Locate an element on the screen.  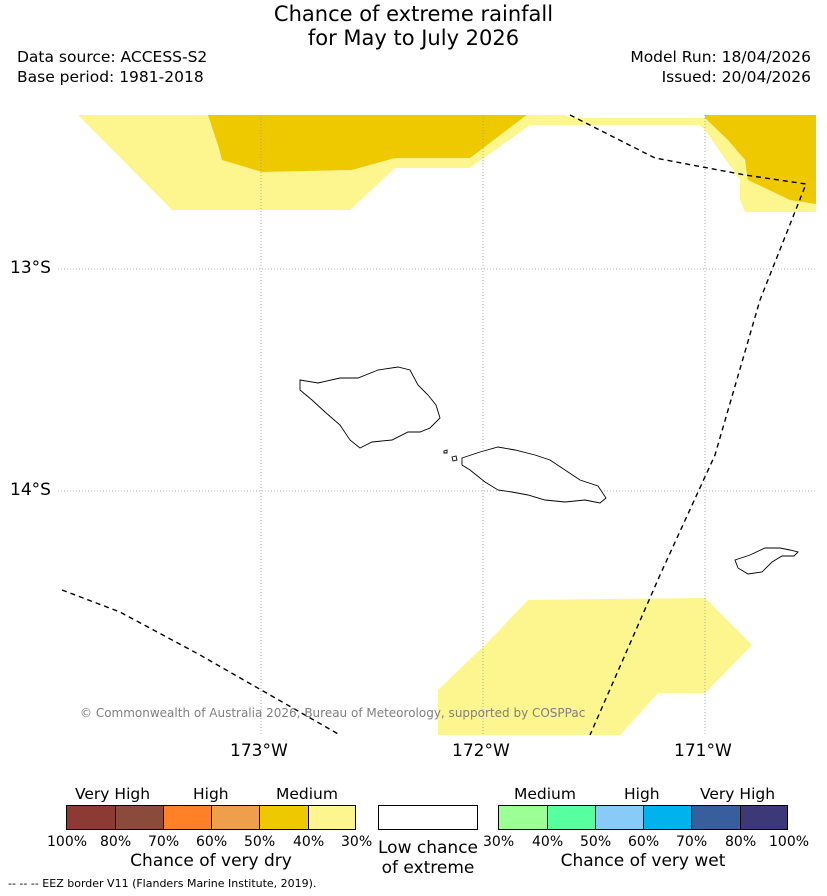
legend-dry-tick-6: 30% is located at coordinates (357, 842).